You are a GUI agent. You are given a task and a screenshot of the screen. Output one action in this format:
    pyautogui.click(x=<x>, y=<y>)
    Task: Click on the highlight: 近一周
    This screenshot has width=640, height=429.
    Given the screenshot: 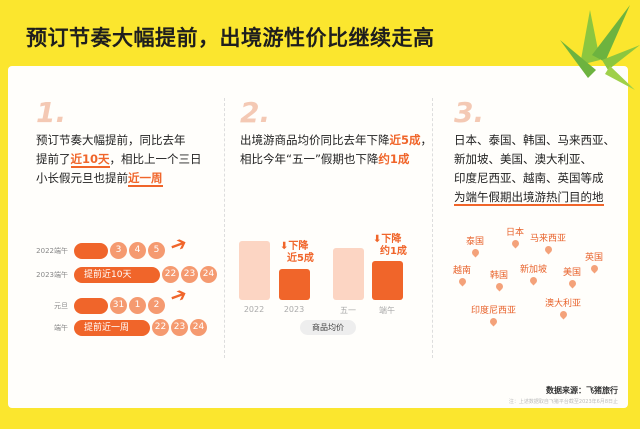 What is the action you would take?
    pyautogui.click(x=145, y=179)
    